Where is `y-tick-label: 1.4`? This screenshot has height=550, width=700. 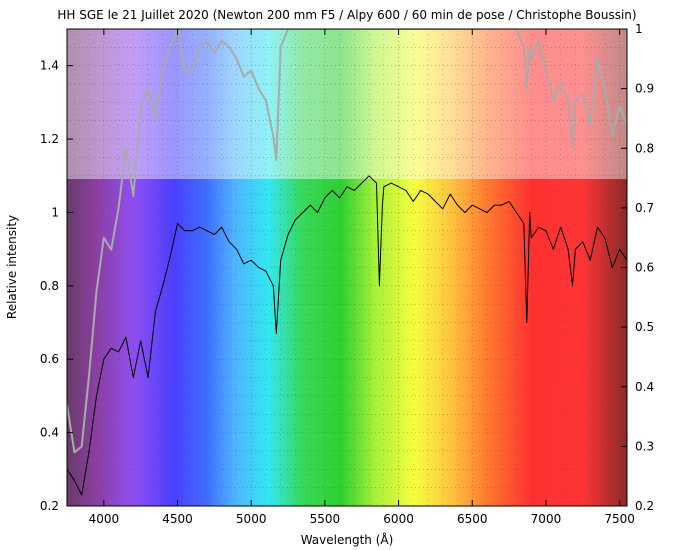 y-tick-label: 1.4 is located at coordinates (49, 66).